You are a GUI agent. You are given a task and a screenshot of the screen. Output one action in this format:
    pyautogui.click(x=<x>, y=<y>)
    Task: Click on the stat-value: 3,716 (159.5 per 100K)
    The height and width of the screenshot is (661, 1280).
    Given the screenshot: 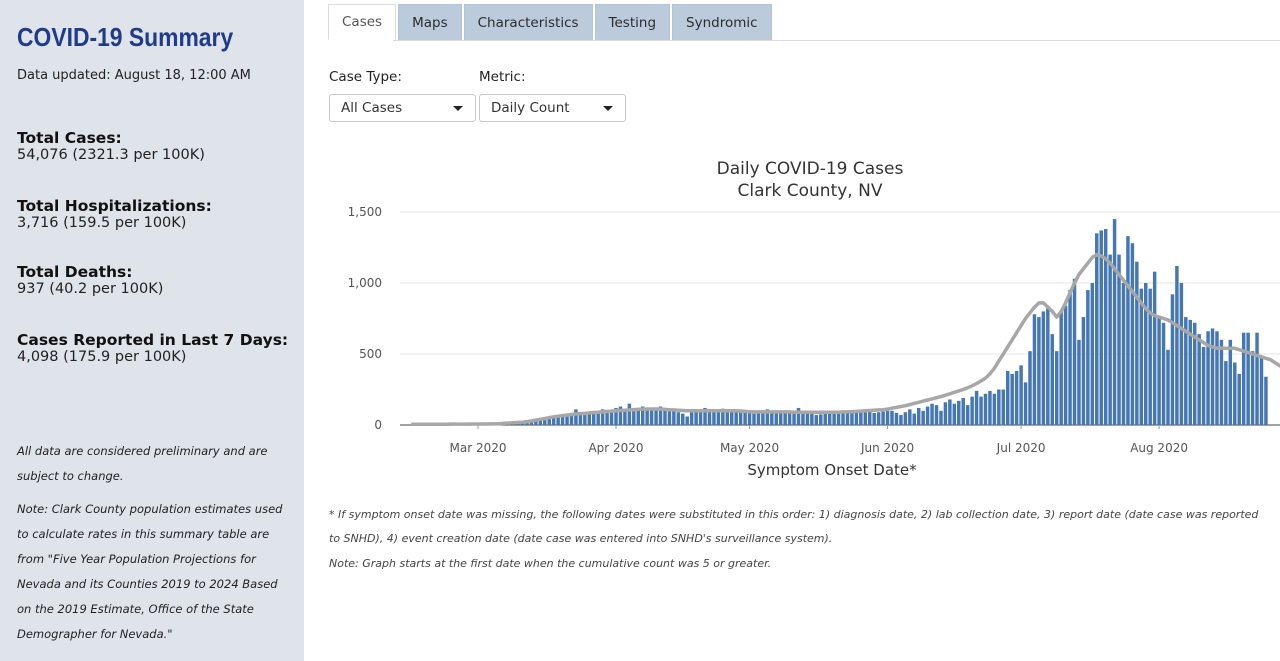 What is the action you would take?
    pyautogui.click(x=102, y=223)
    